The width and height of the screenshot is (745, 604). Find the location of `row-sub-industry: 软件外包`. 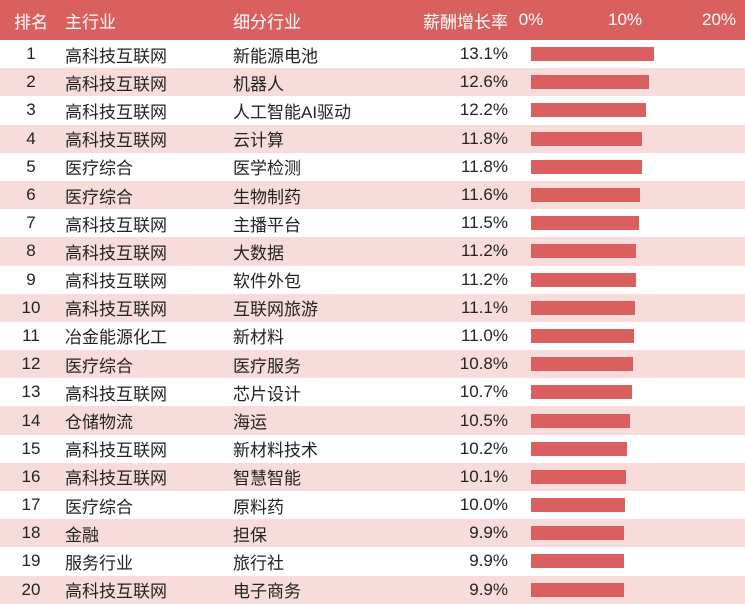

row-sub-industry: 软件外包 is located at coordinates (267, 282).